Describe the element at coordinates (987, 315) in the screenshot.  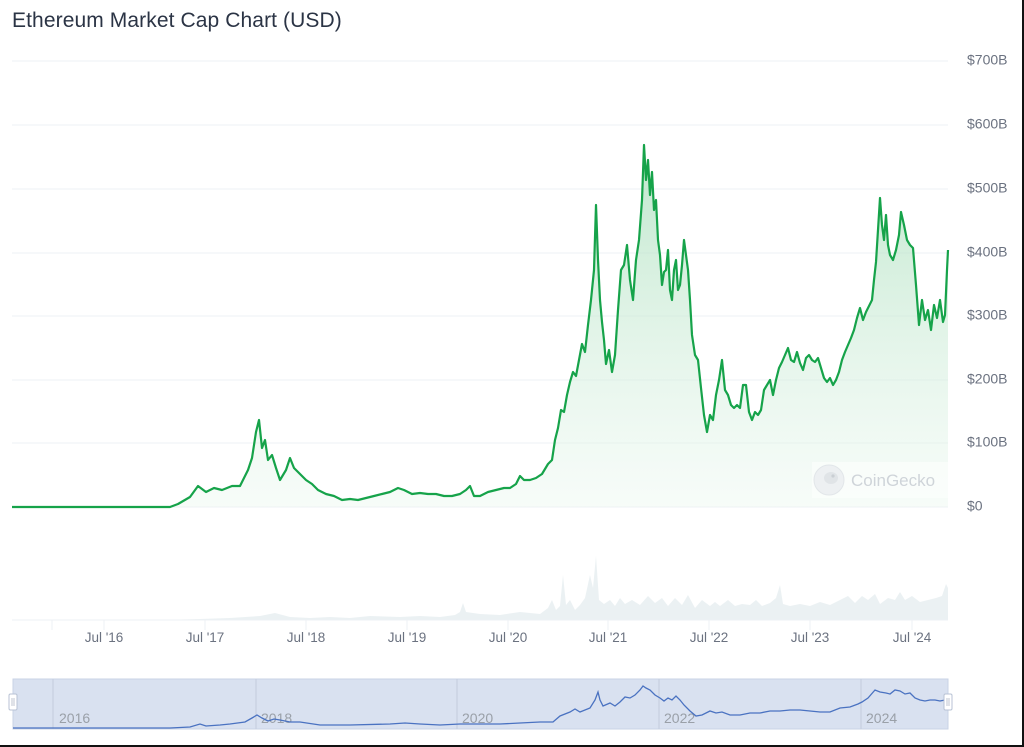
I see `y-tick-label: $300B` at that location.